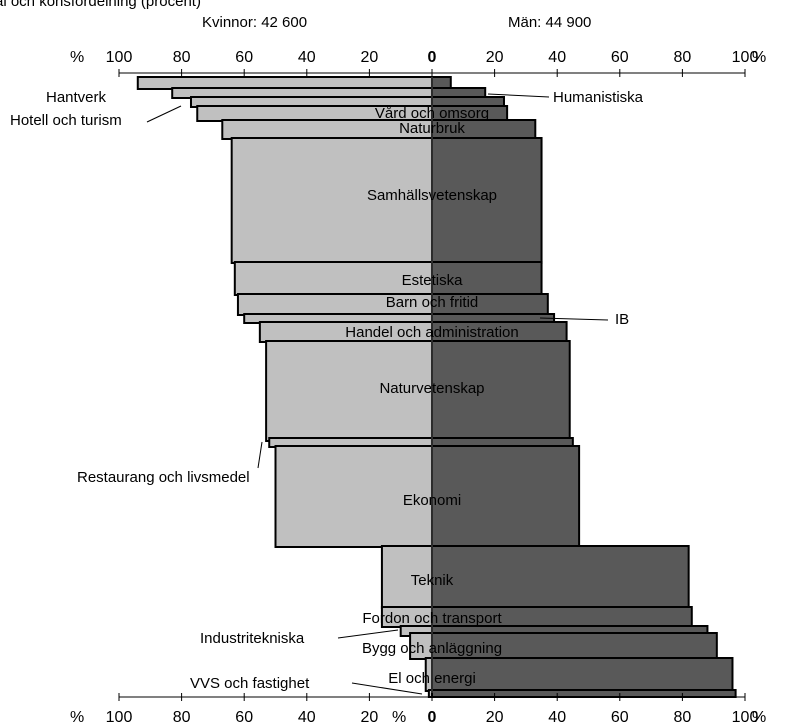  I want to click on callout-label: IB, so click(622, 319).